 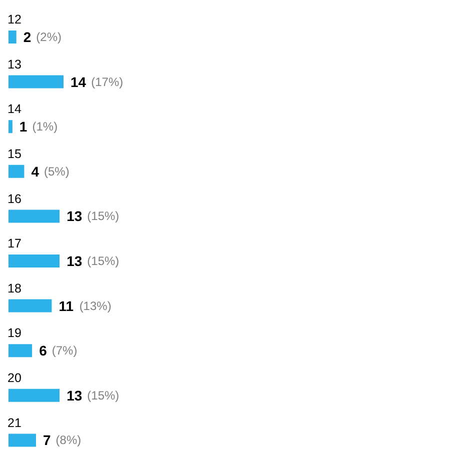 What do you see at coordinates (15, 19) in the screenshot?
I see `y-tick-label: 12` at bounding box center [15, 19].